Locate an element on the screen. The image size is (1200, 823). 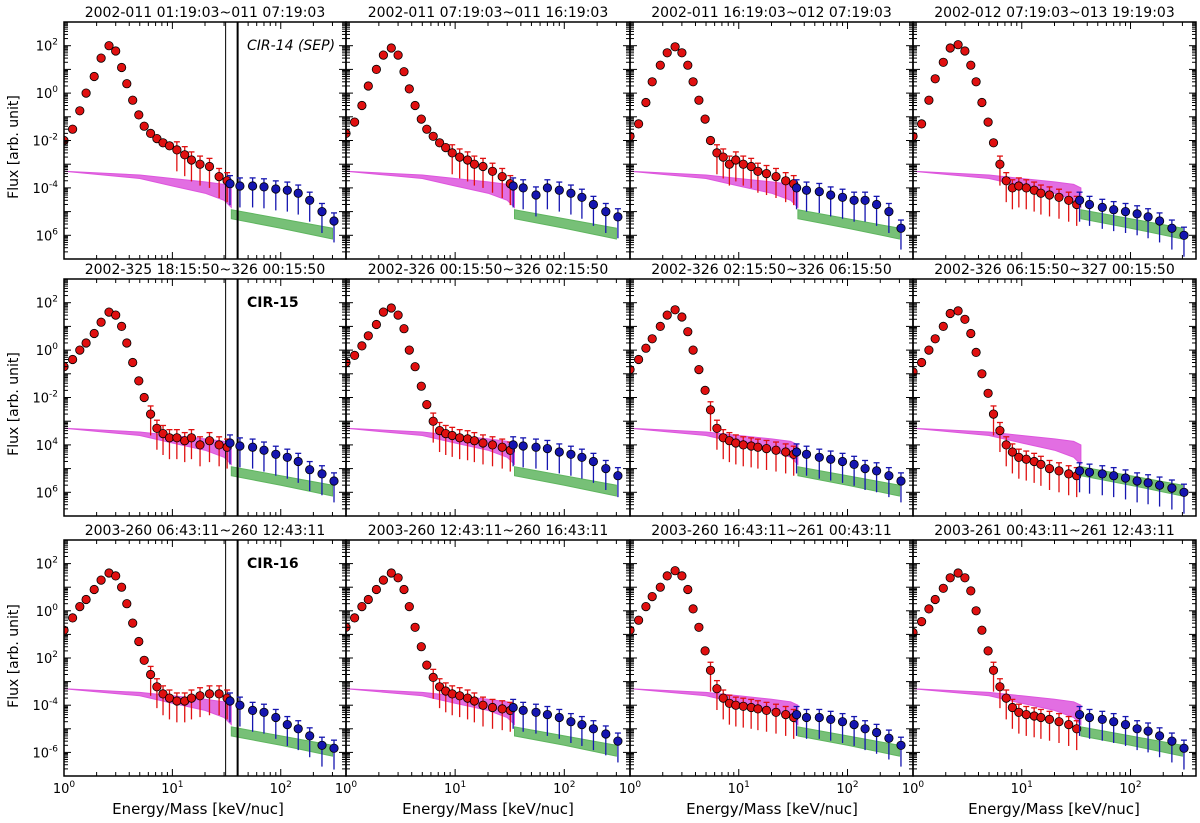
x-tick-label: 10² is located at coordinates (564, 788).